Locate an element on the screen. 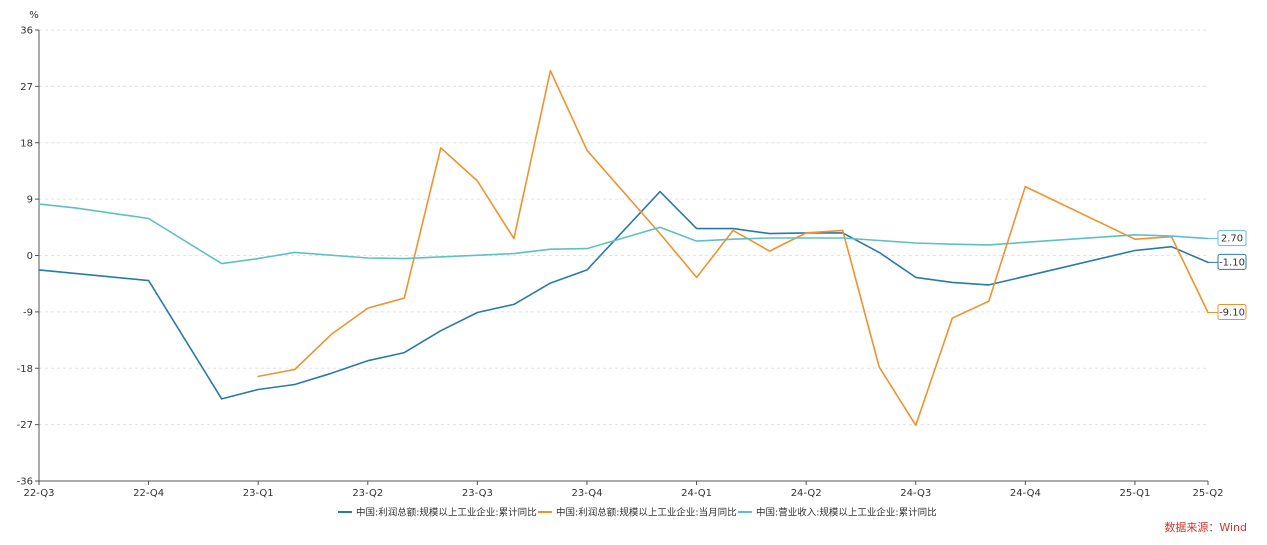 This screenshot has width=1267, height=545. legend-label: 中国:利润总额:规模以上工业企业:累计同比 is located at coordinates (446, 513).